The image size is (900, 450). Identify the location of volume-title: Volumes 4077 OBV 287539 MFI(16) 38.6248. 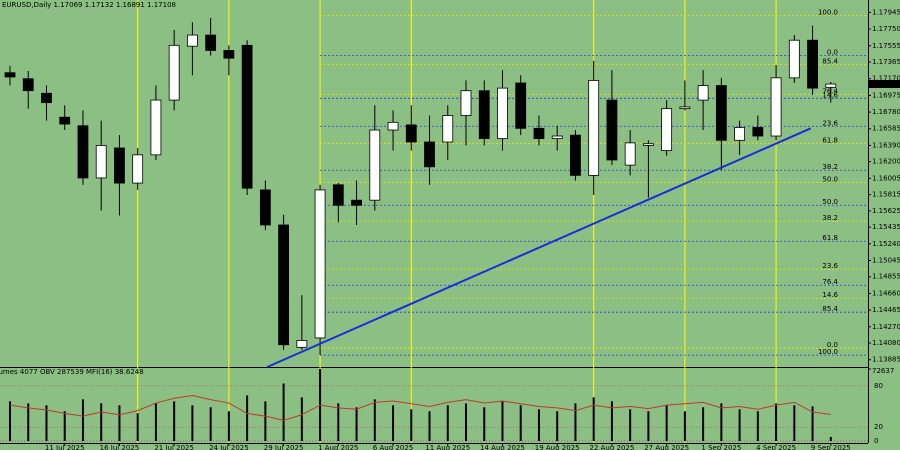
(72, 372).